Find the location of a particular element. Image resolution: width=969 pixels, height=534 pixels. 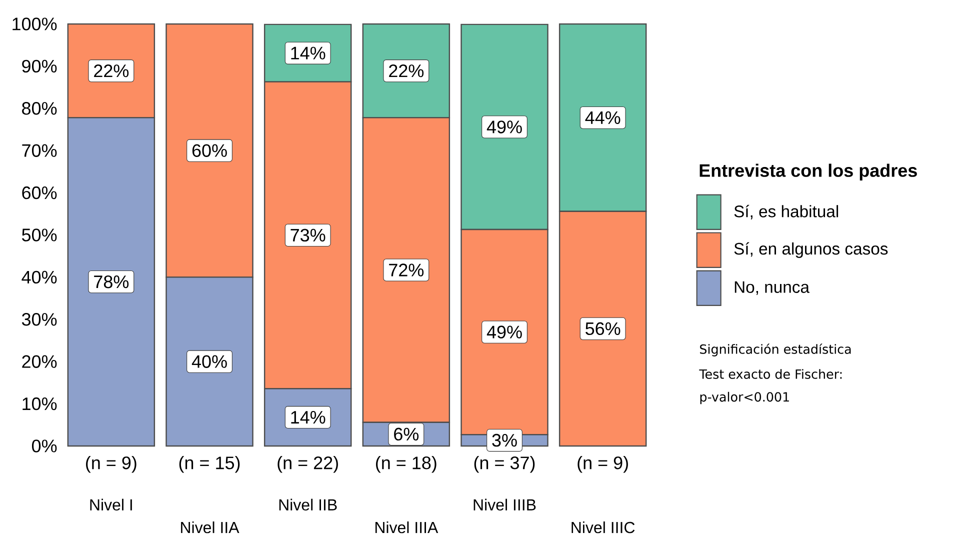

data-label: 60% is located at coordinates (209, 150).